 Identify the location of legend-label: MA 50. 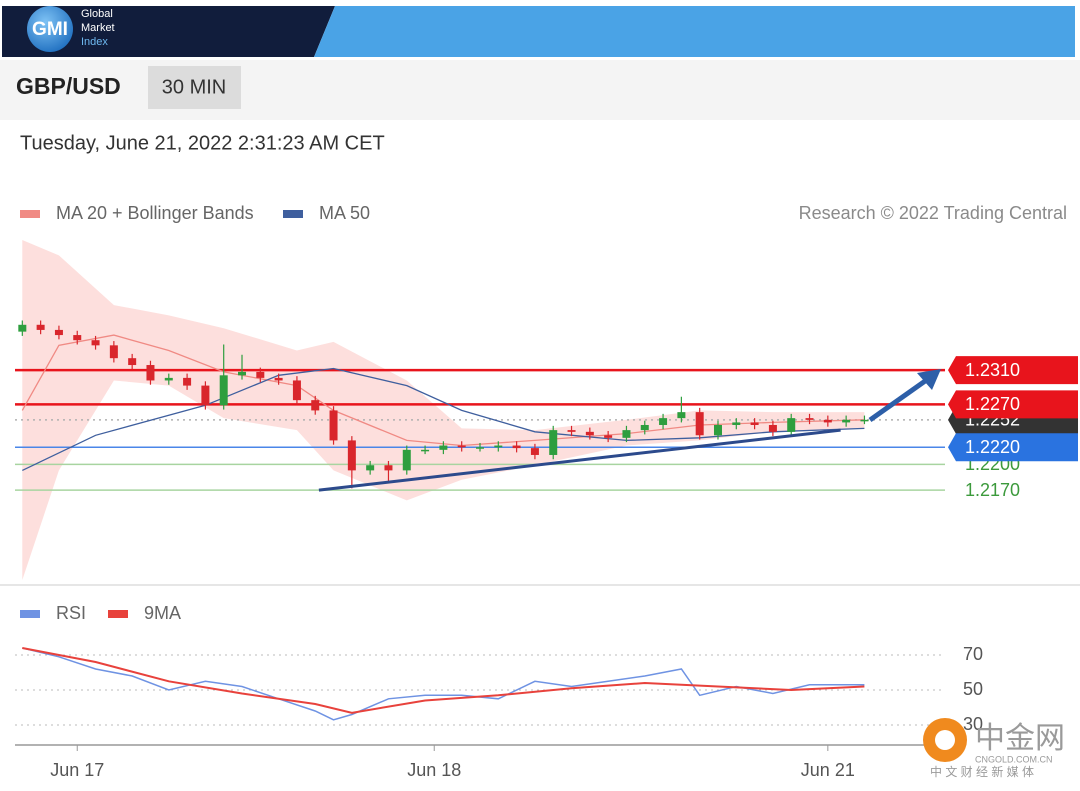
(344, 213).